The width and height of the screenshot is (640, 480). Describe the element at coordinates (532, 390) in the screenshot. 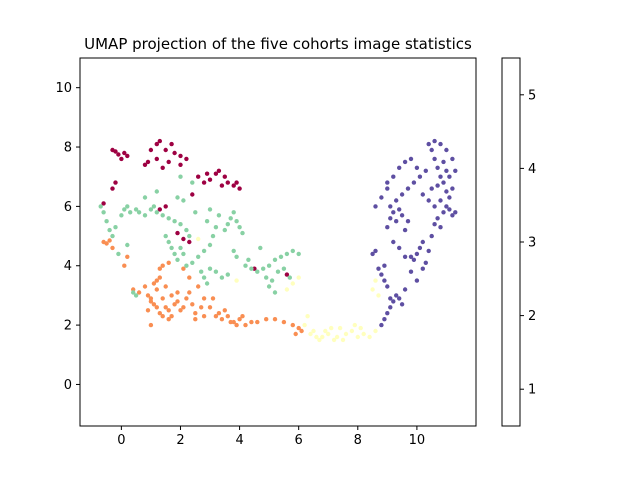

I see `colorbar-tick-label: 1` at that location.